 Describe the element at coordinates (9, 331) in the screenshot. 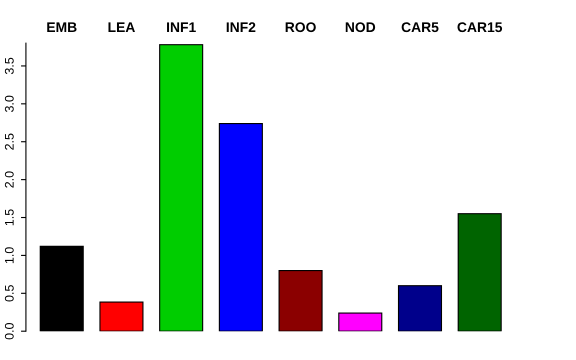

I see `y-tick-label: 0.0` at that location.